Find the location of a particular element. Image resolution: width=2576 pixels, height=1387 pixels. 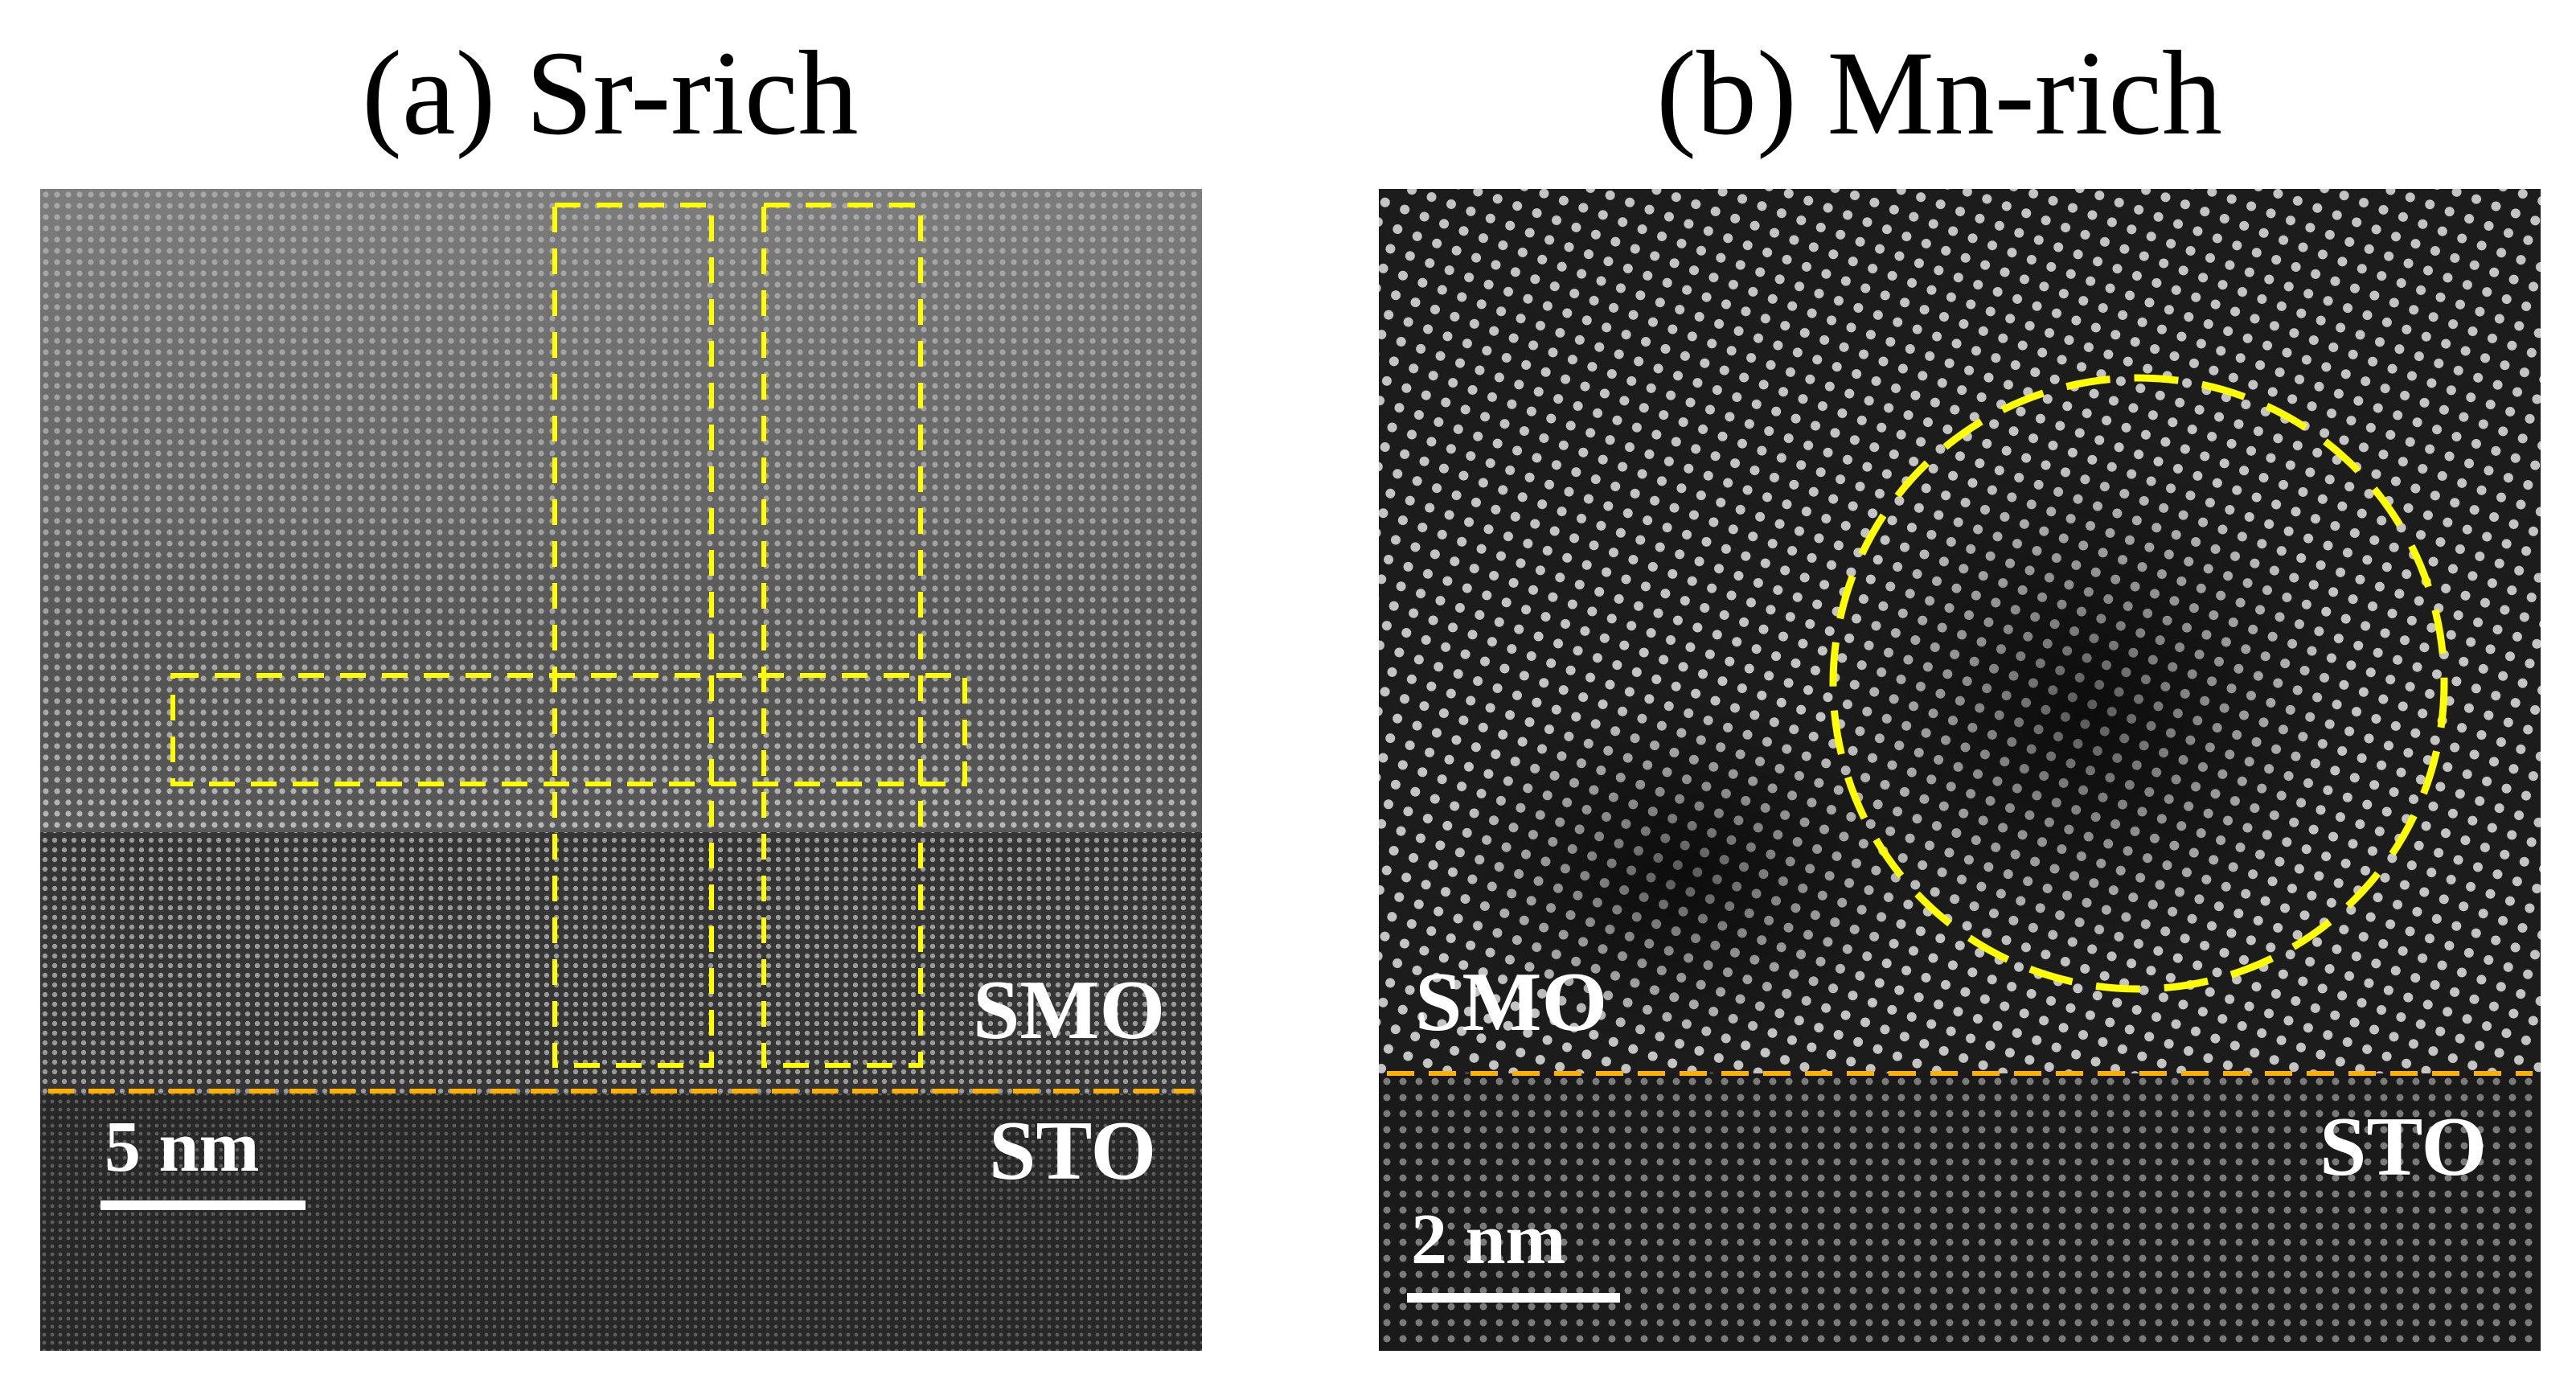

smo-layer-label-a: SMO is located at coordinates (1069, 1010).